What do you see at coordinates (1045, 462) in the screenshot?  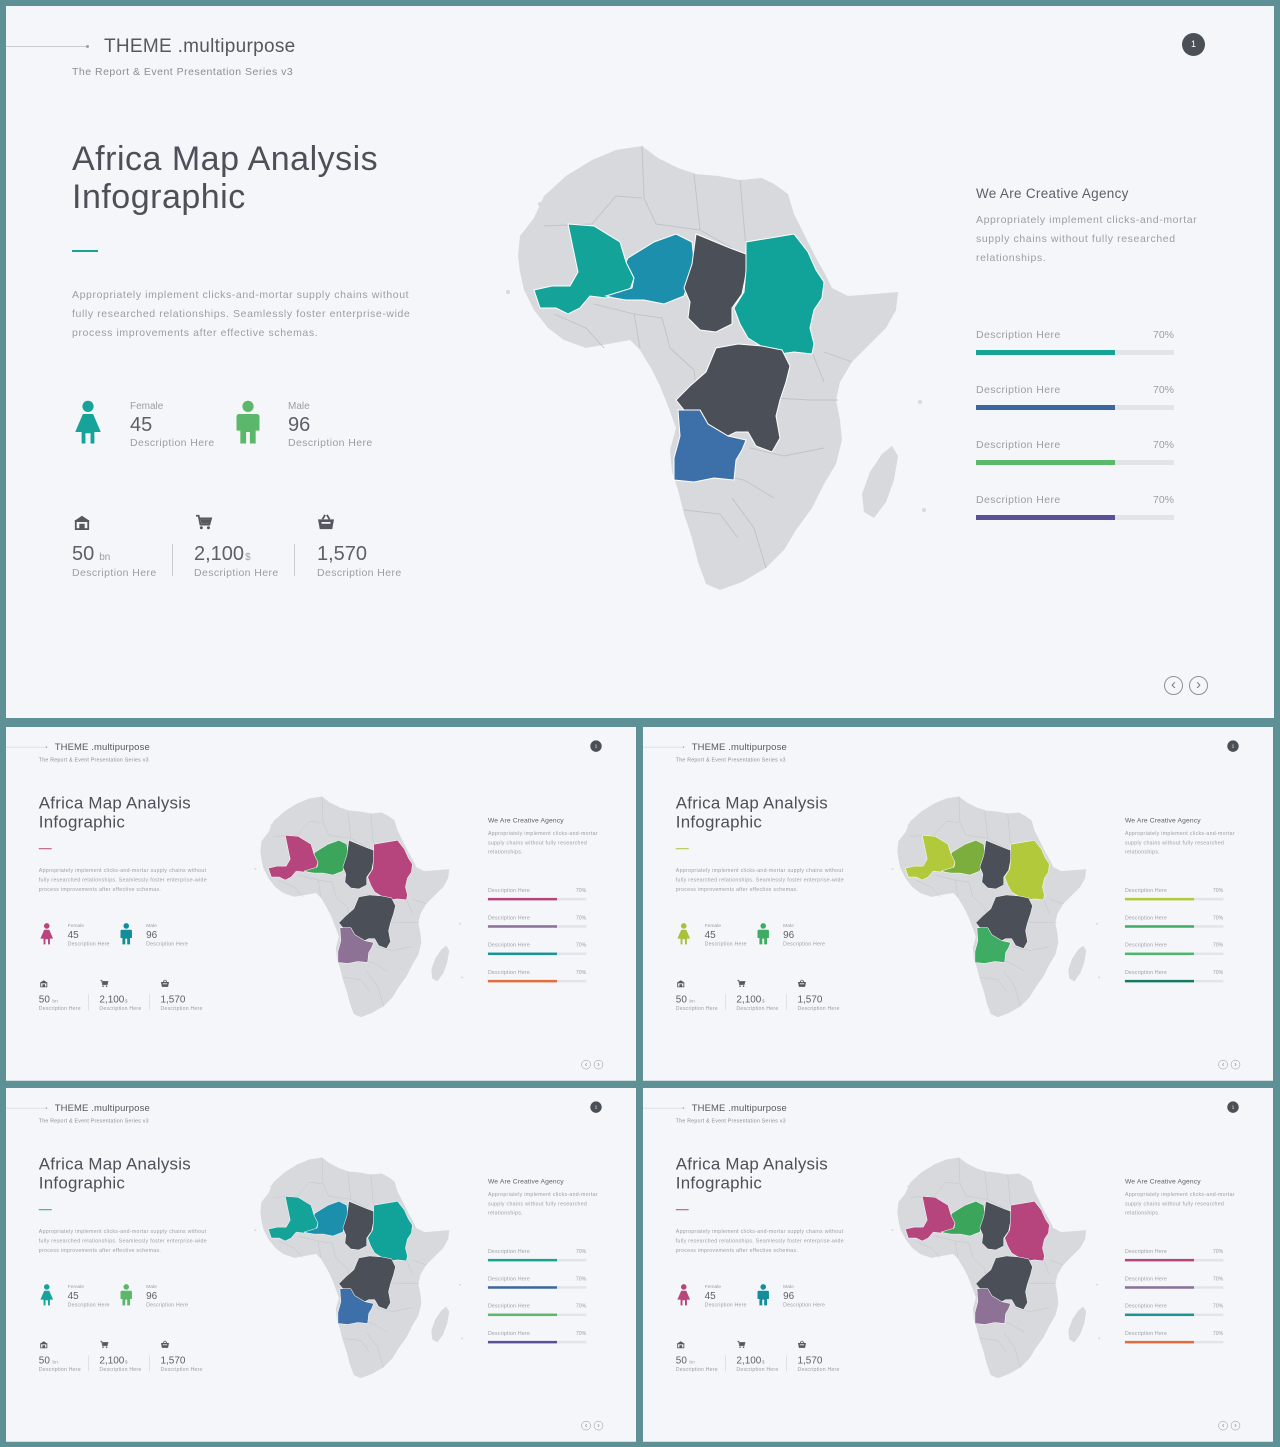 I see `bar-3-fill` at bounding box center [1045, 462].